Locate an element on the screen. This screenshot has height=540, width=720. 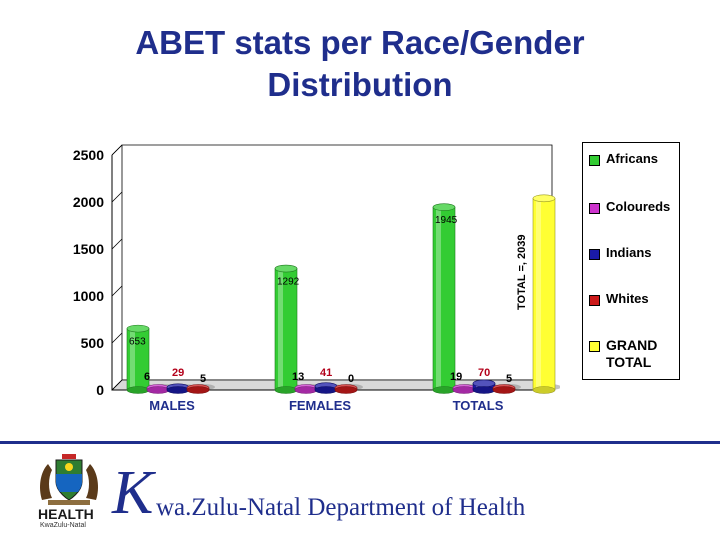
legend-item-africans: Africans is located at coordinates (623, 159).